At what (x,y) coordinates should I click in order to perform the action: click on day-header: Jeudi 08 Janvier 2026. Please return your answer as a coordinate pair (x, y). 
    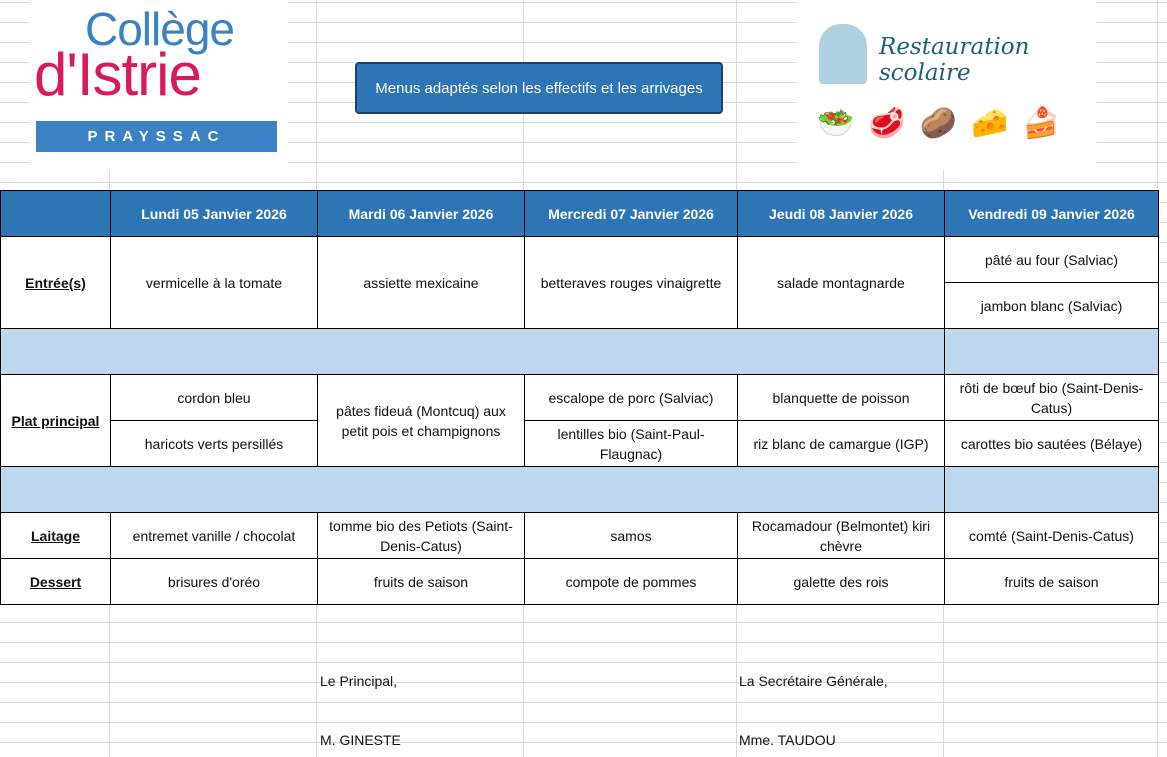
    Looking at the image, I should click on (841, 213).